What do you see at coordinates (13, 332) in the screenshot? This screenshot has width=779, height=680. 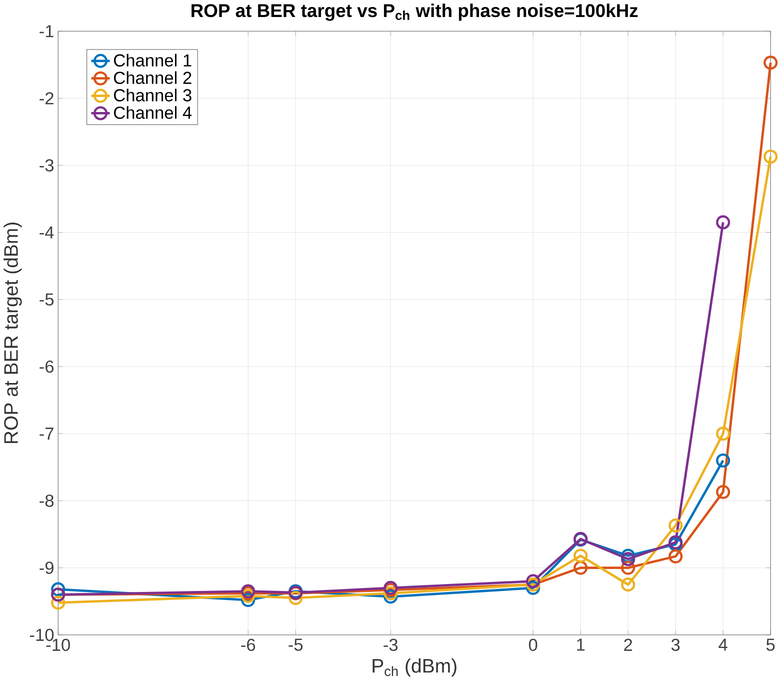 I see `y-axis-title: ROP at BER target (dBm)` at bounding box center [13, 332].